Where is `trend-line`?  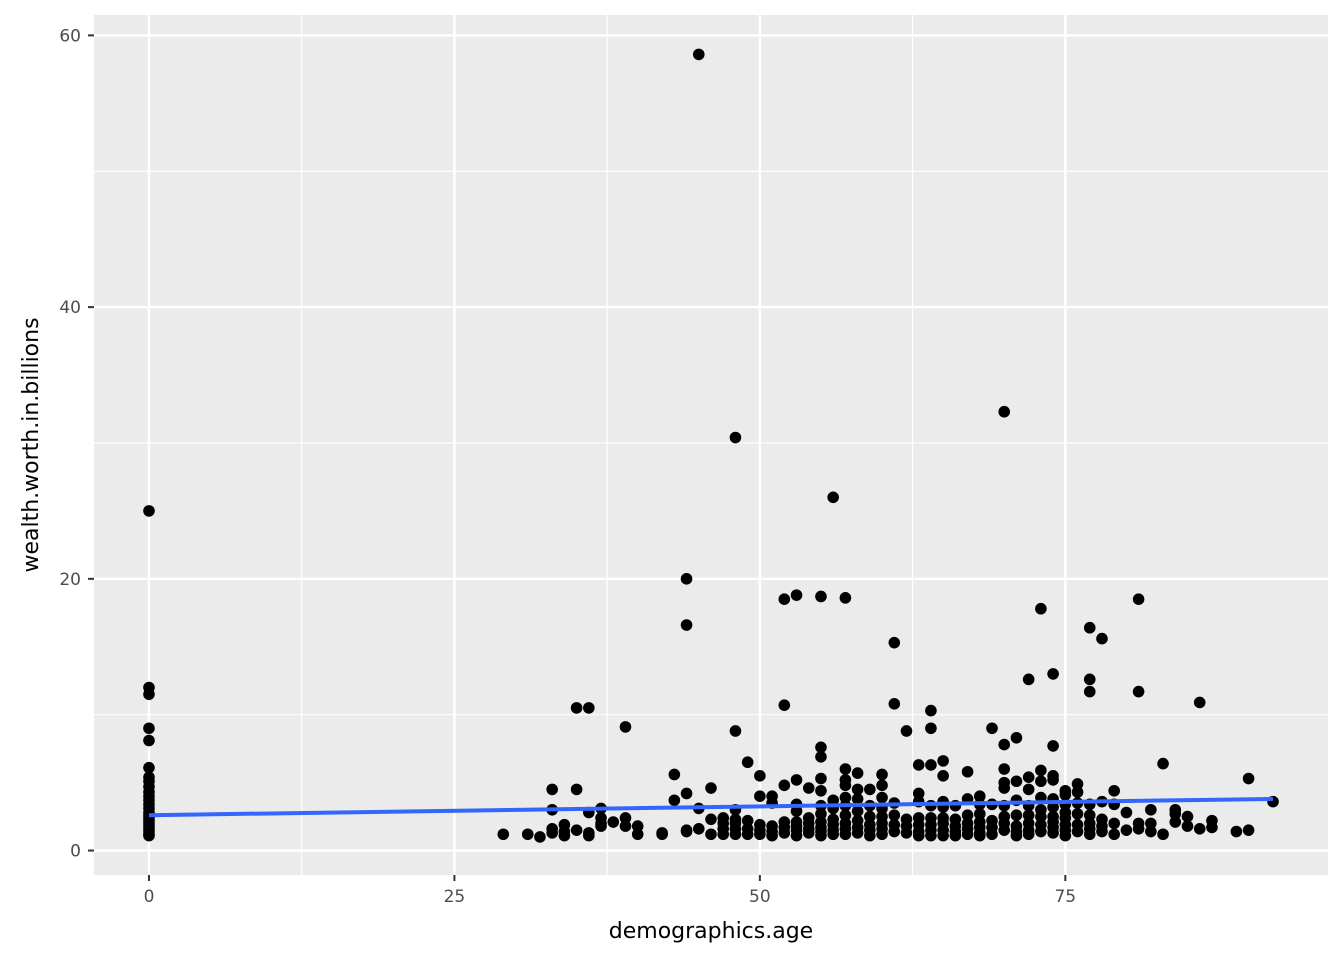 trend-line is located at coordinates (711, 807).